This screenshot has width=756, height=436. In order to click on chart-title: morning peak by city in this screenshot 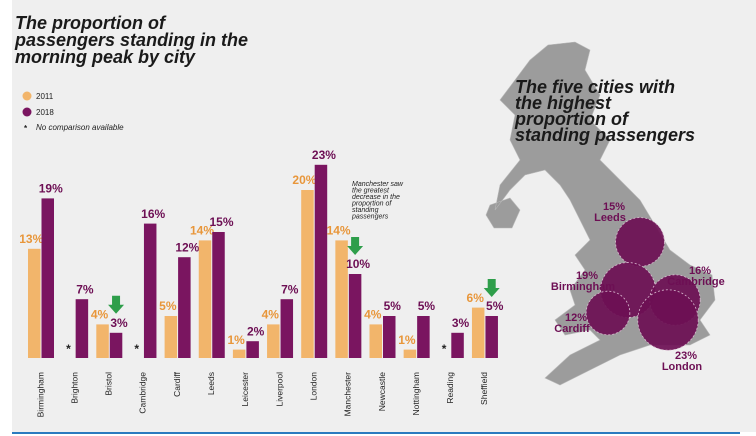, I will do `click(105, 57)`.